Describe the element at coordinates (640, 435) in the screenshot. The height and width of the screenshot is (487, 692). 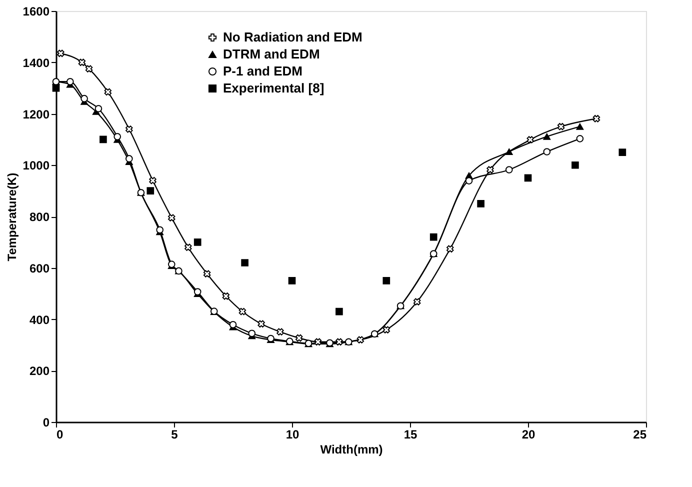
I see `x-tick-label: 25` at that location.